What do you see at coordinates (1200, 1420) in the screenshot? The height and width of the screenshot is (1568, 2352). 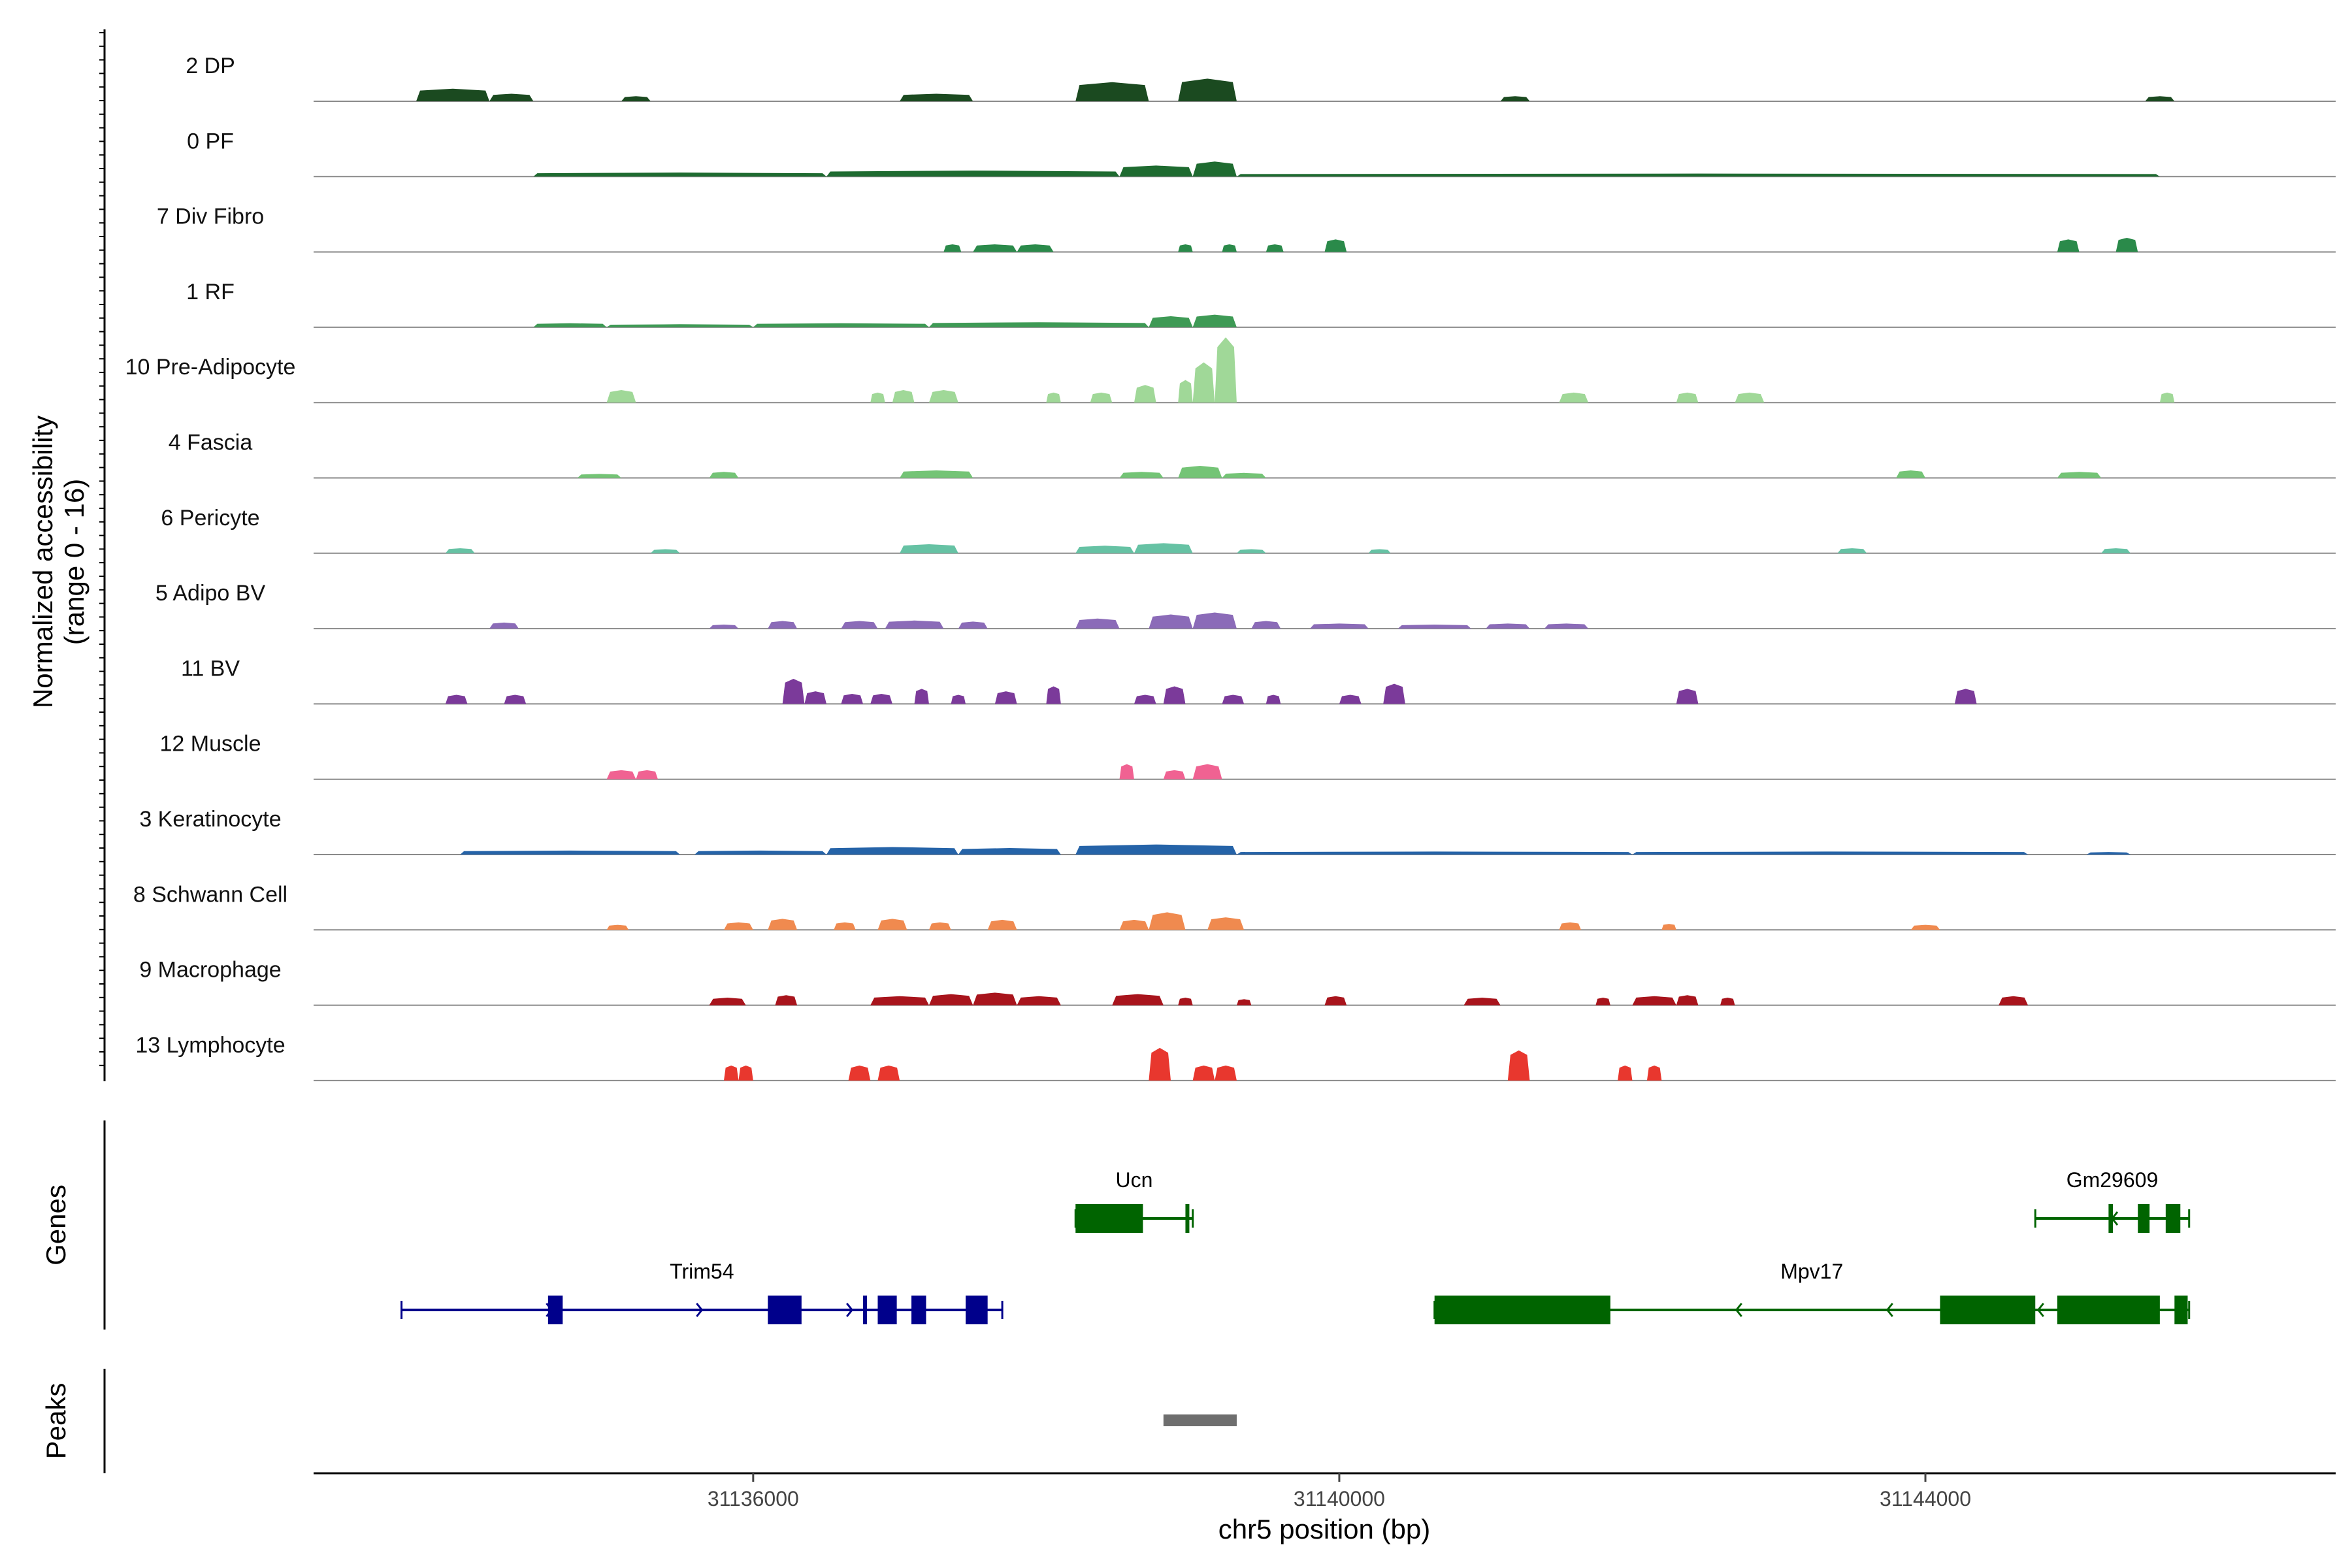 I see `peak-regions` at bounding box center [1200, 1420].